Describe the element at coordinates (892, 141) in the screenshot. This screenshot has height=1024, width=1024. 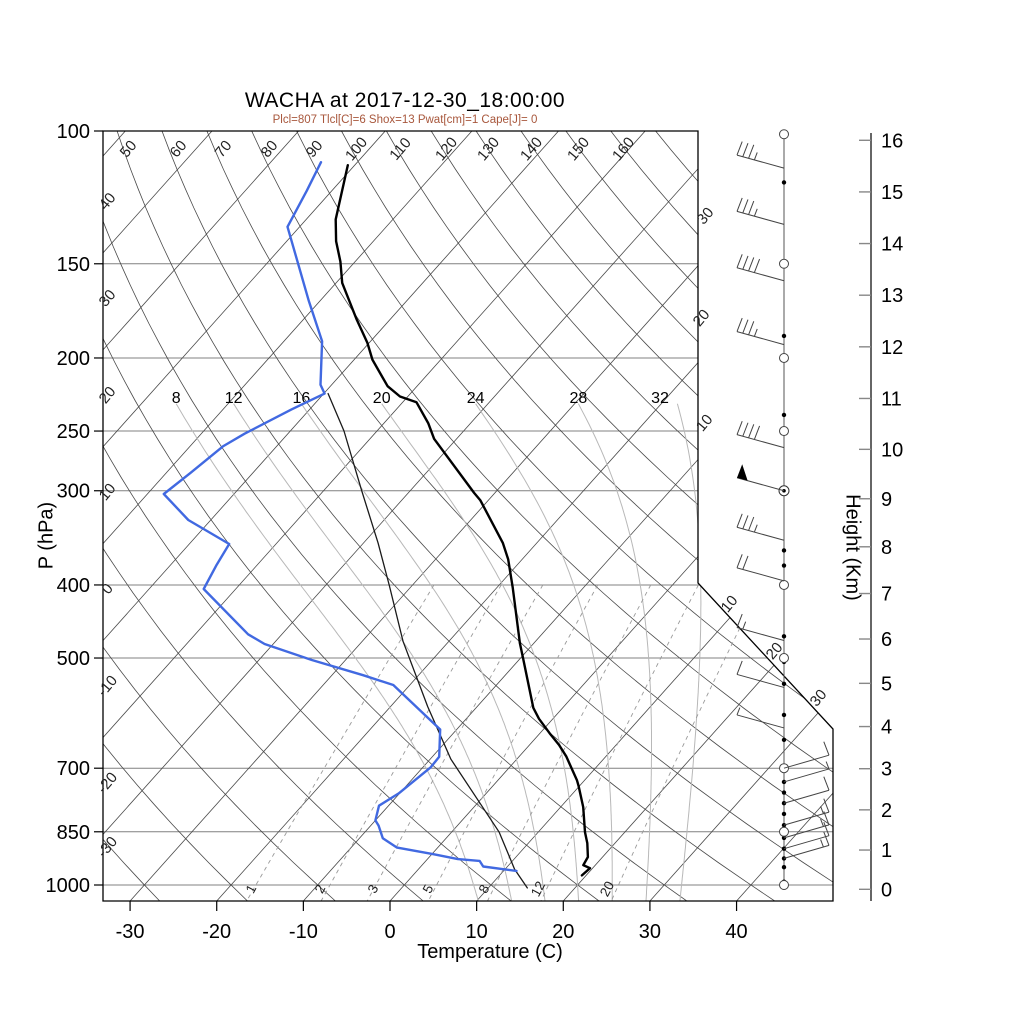
I see `svg-text: 16` at that location.